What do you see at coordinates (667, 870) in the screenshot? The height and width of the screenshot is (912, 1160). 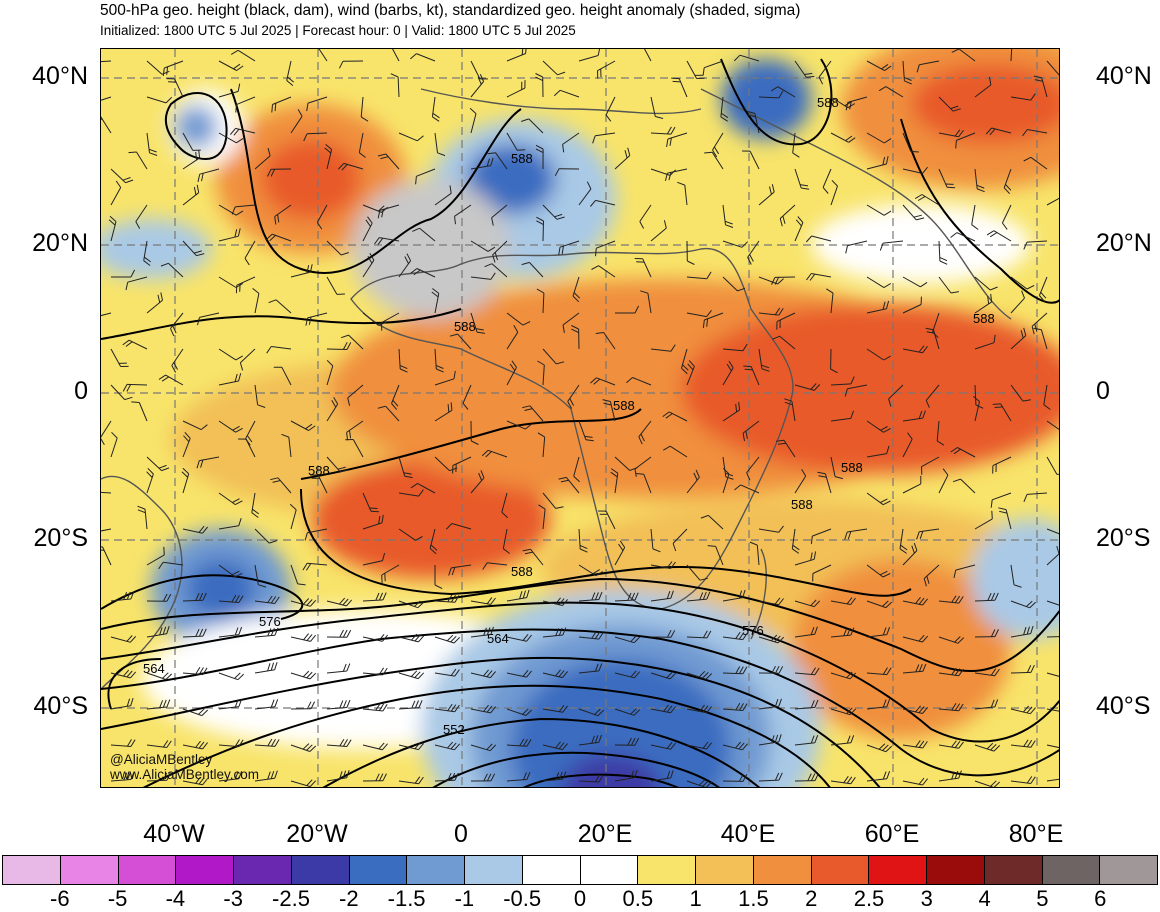 I see `colorbar-swatch` at bounding box center [667, 870].